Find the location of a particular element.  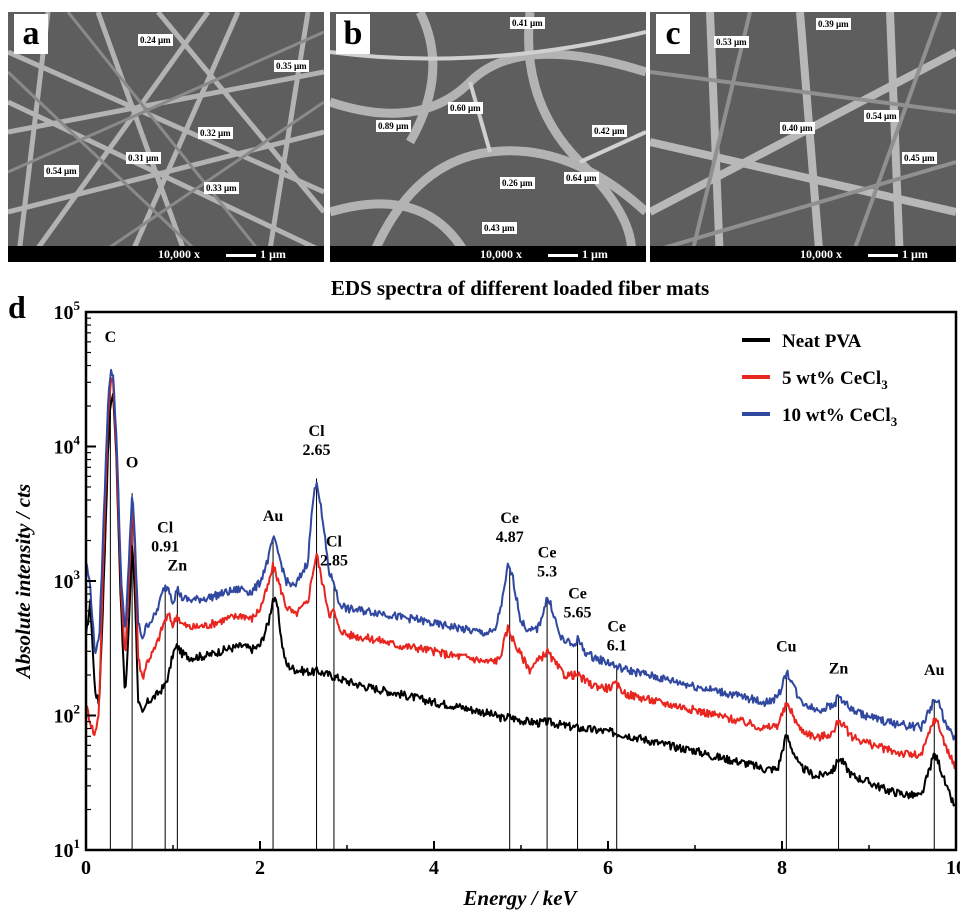

y-tick-label: 10² is located at coordinates (67, 715).